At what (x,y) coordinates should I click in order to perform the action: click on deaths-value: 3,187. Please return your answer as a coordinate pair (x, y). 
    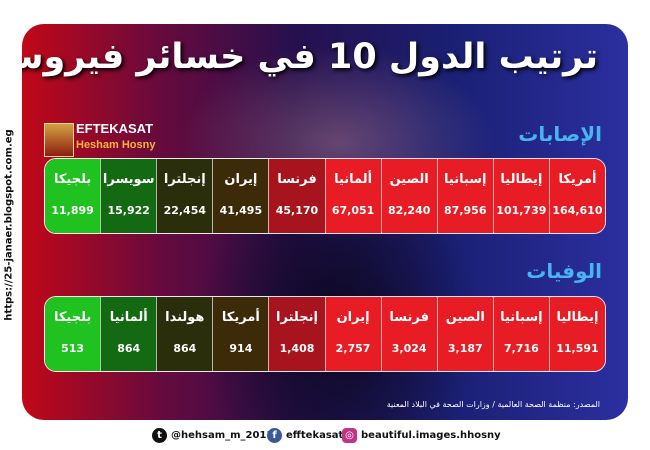
    Looking at the image, I should click on (465, 348).